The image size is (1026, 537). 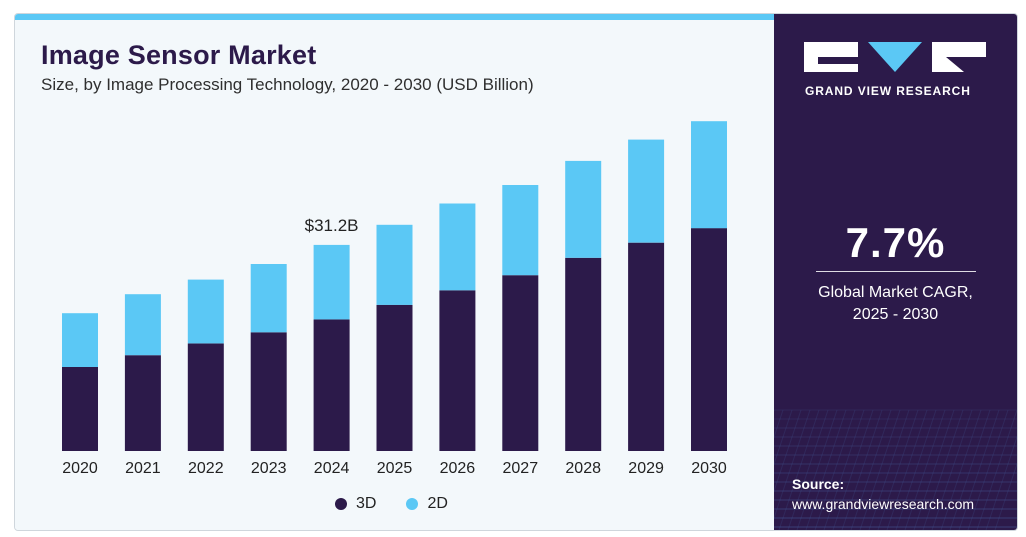 I want to click on bar-3d-2024, so click(x=331, y=385).